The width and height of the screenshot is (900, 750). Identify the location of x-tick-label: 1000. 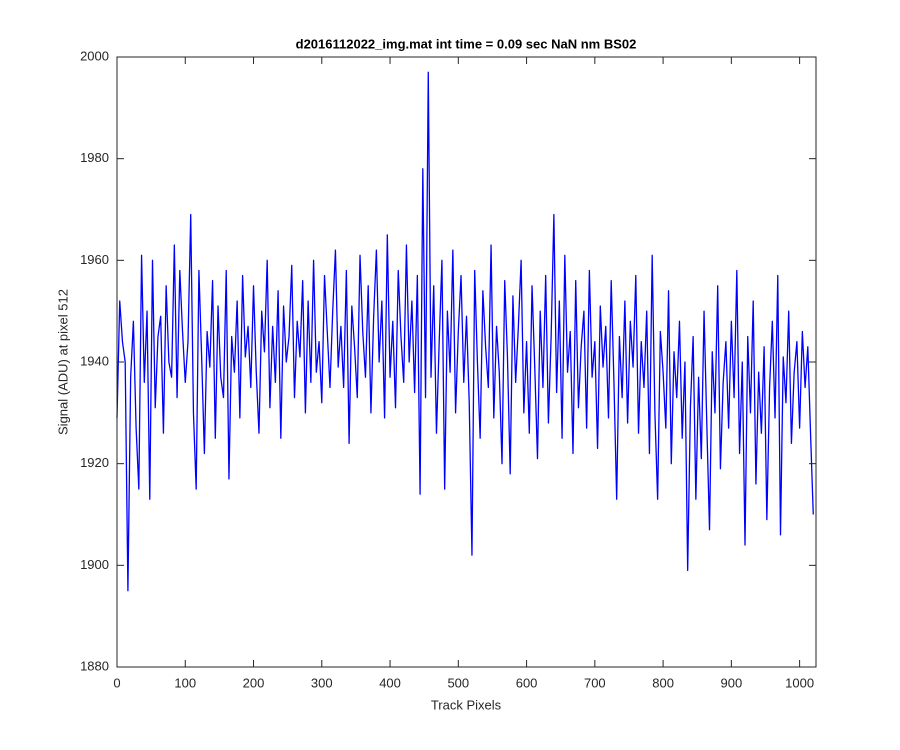
(799, 682).